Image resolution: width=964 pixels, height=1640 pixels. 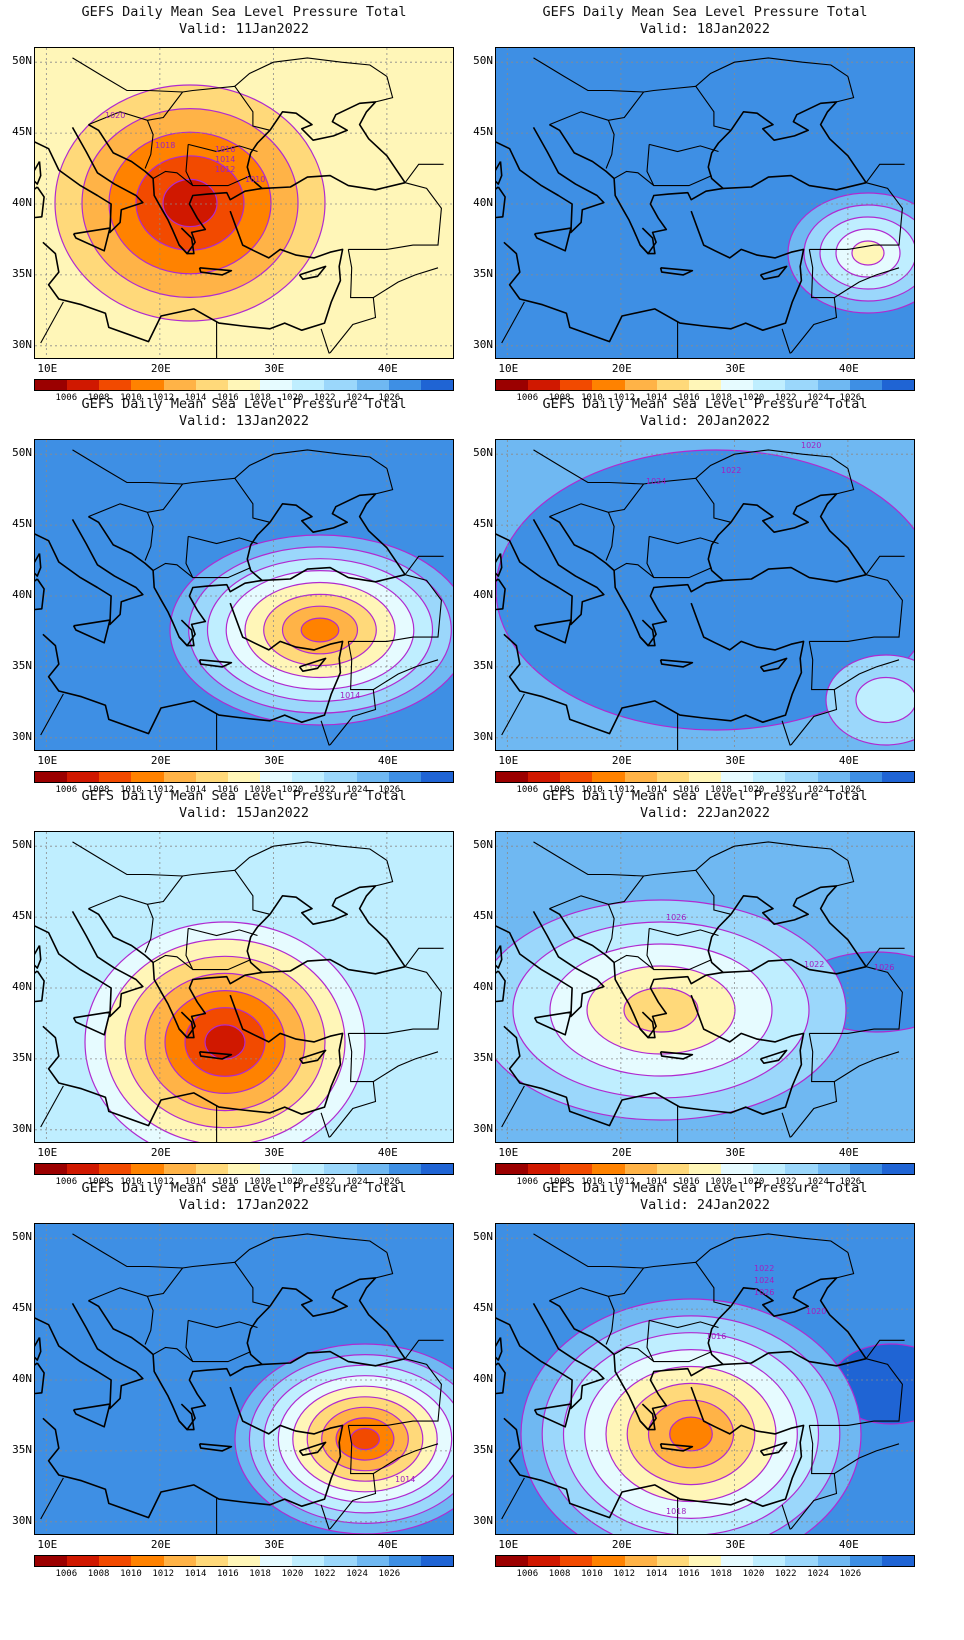 What do you see at coordinates (244, 987) in the screenshot?
I see `map-frame` at bounding box center [244, 987].